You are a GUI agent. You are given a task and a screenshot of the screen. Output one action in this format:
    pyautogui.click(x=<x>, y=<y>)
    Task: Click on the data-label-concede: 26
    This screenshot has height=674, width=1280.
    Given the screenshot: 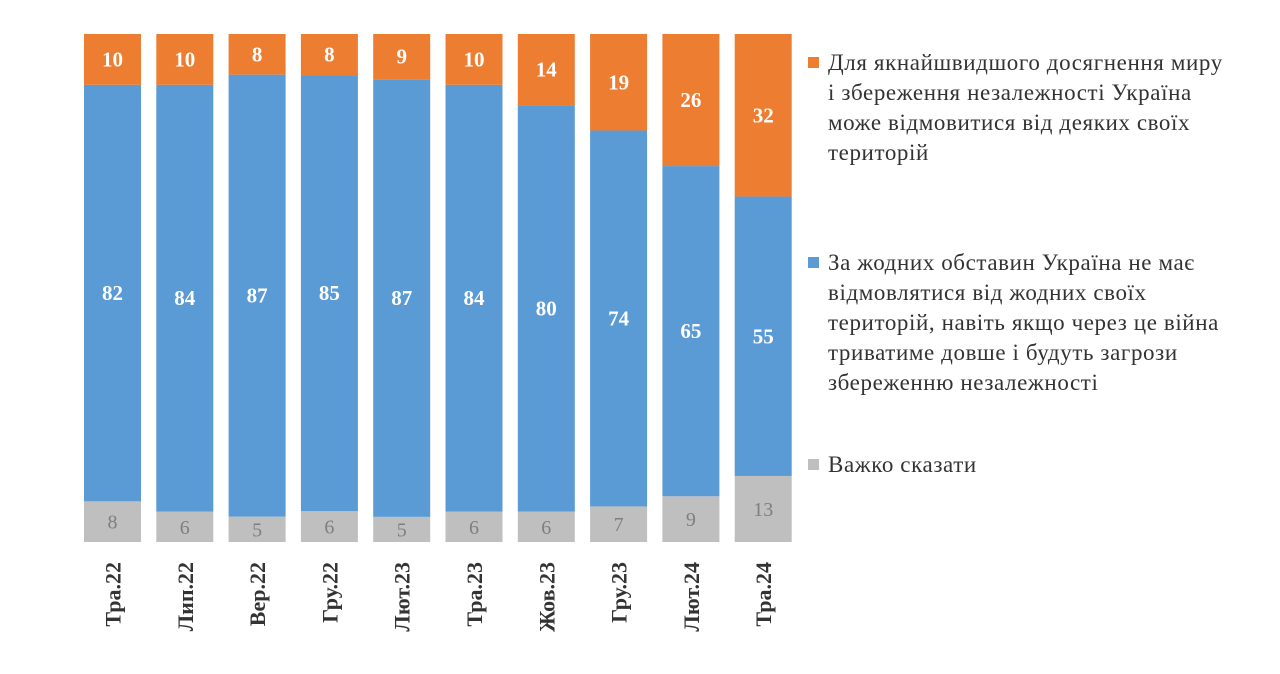 What is the action you would take?
    pyautogui.click(x=690, y=100)
    